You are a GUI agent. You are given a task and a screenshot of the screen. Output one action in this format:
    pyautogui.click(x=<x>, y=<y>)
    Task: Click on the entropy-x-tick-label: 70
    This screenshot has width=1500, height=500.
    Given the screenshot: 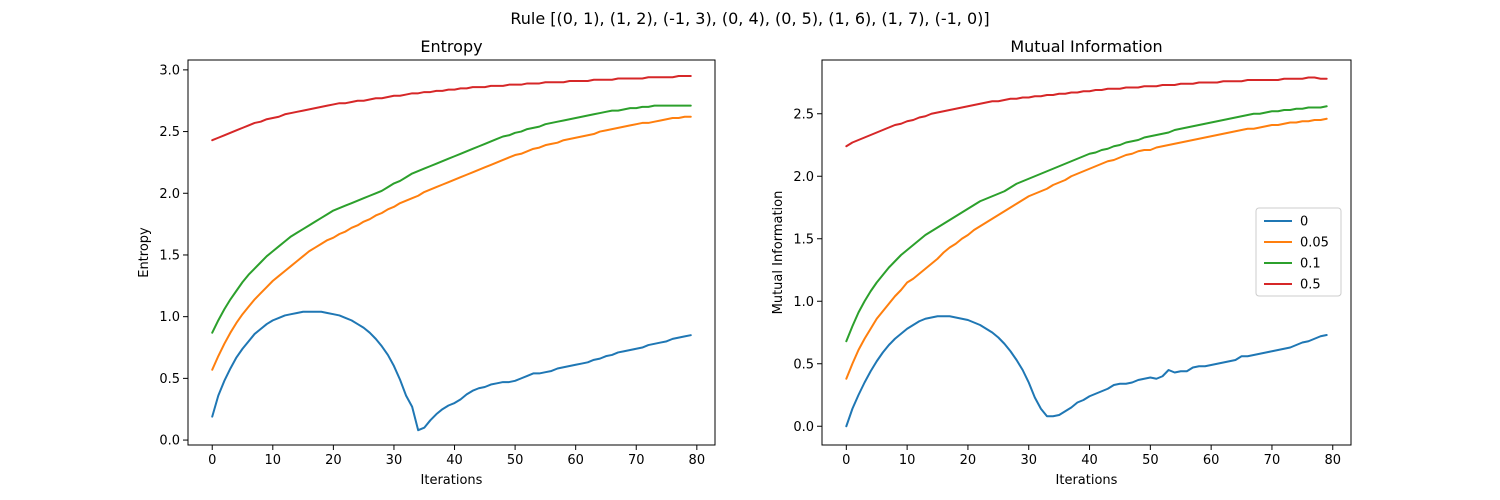 What is the action you would take?
    pyautogui.click(x=636, y=460)
    